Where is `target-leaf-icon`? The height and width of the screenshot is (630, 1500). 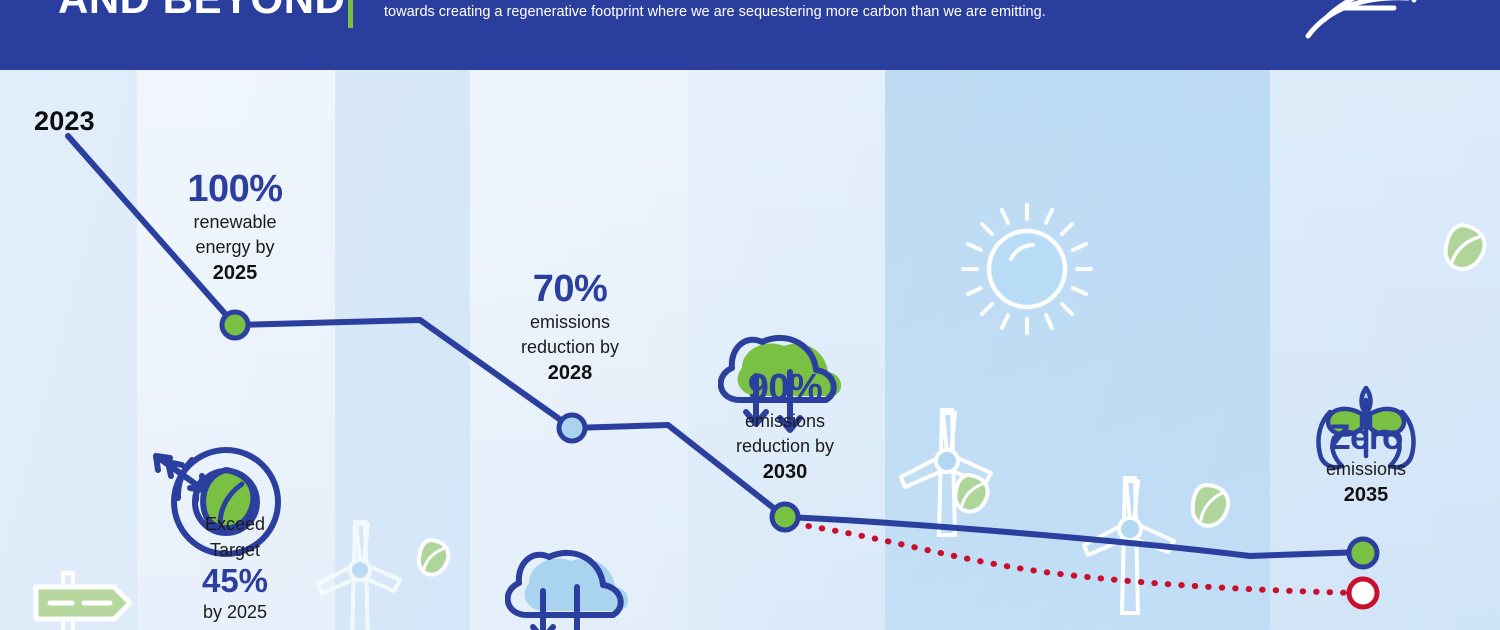
target-leaf-icon is located at coordinates (217, 502).